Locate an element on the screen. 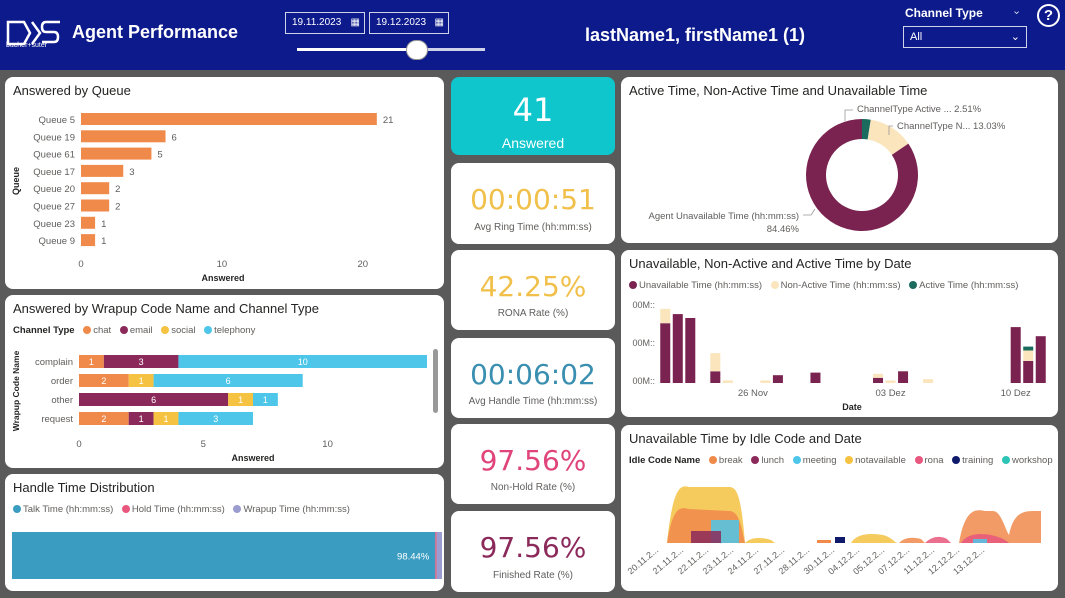 Image resolution: width=1065 pixels, height=598 pixels. legend-item-break: break is located at coordinates (730, 460).